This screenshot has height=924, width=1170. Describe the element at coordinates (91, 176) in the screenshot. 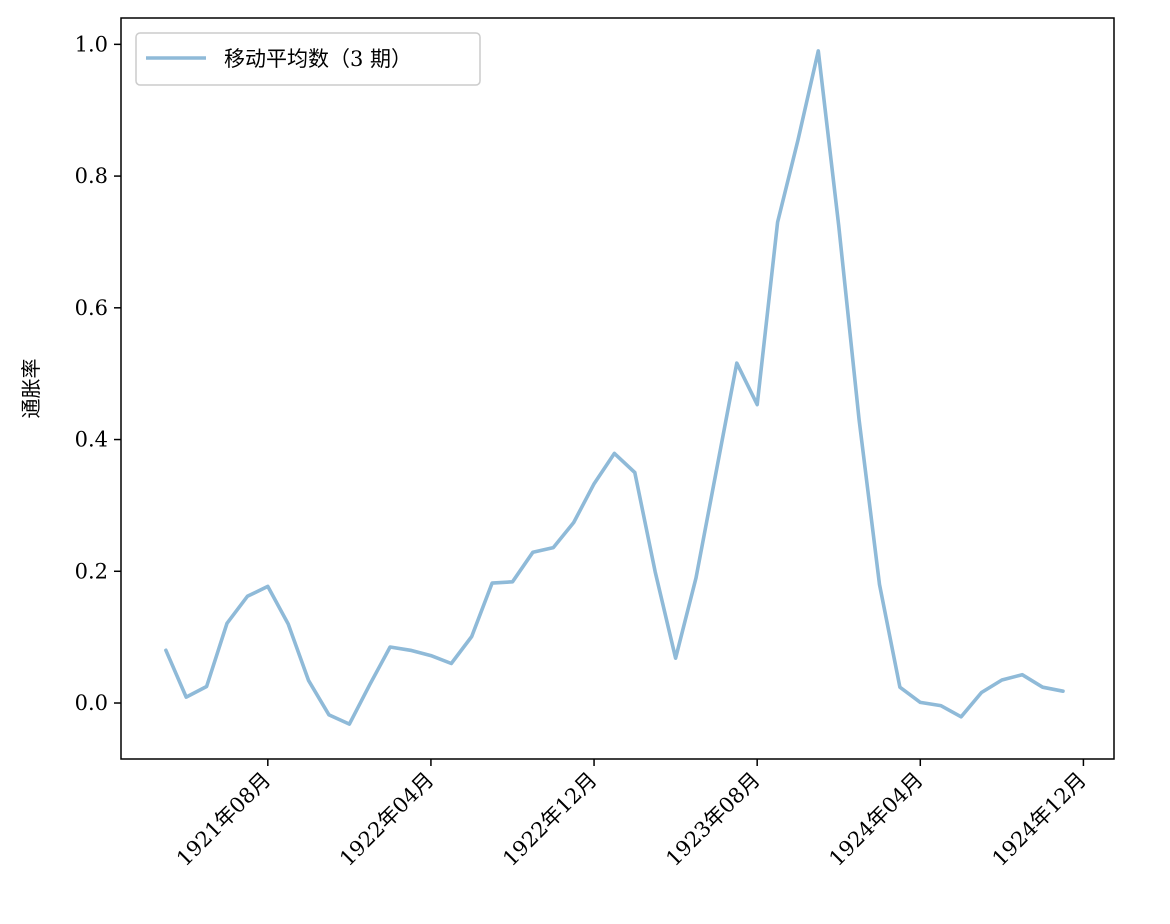

I see `y-tick-label: 0.8` at that location.